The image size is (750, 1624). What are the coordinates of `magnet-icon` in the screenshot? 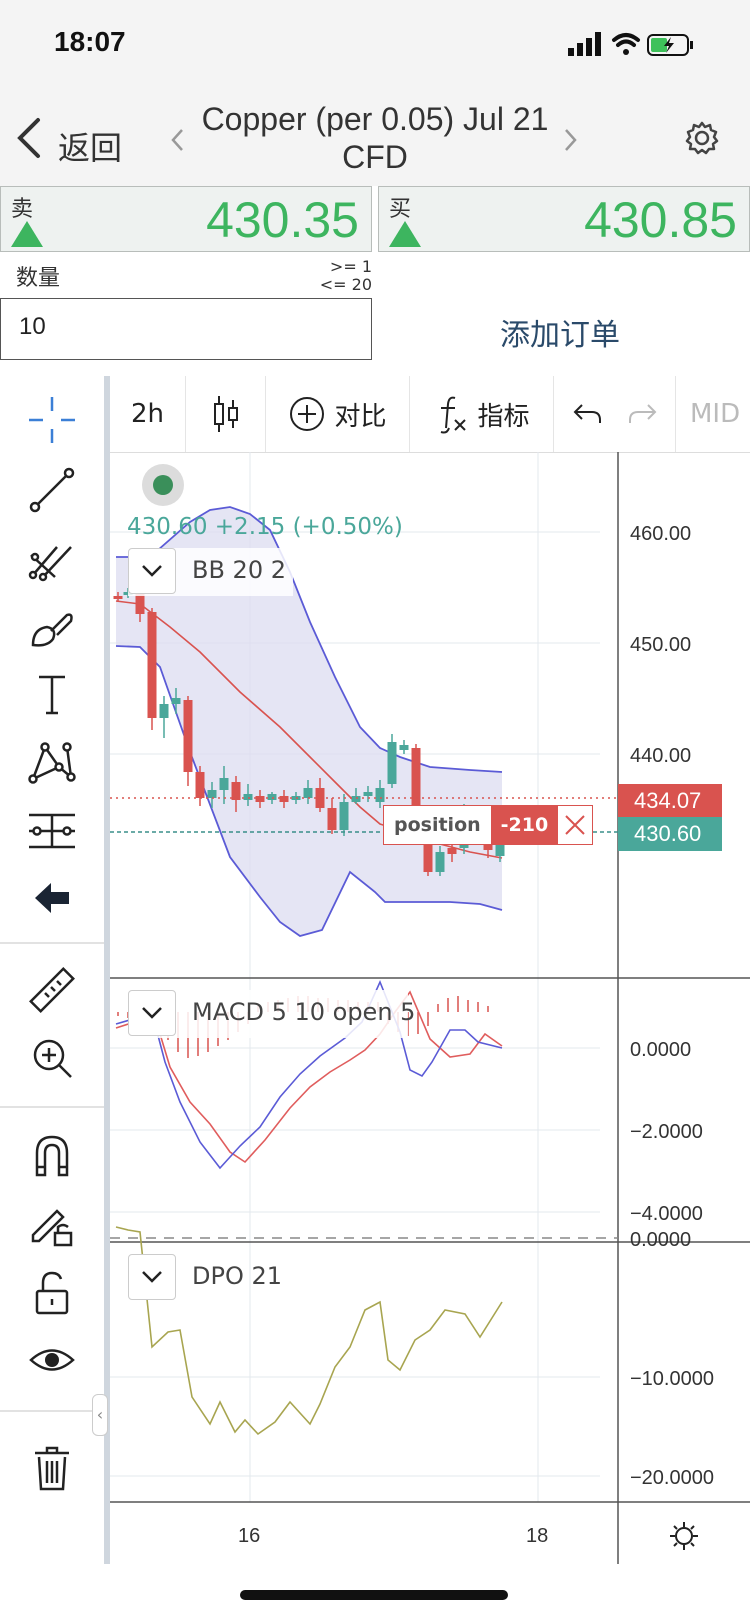 It's located at (52, 1156).